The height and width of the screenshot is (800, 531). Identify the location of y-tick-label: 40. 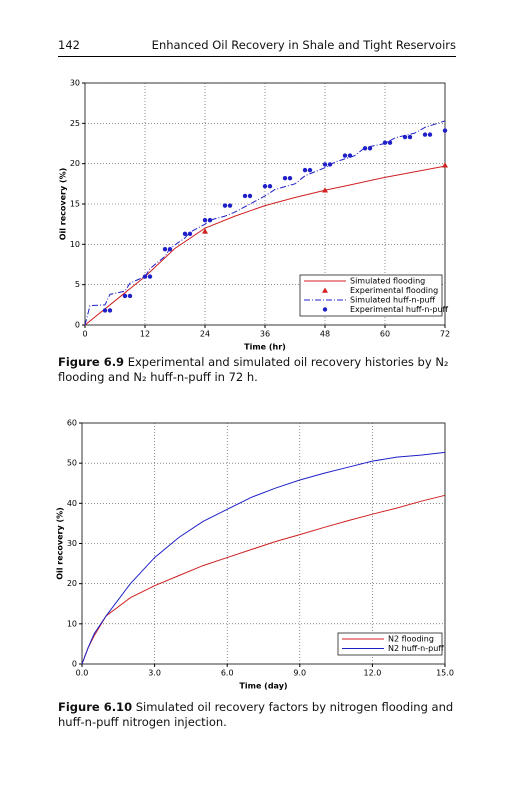
(72, 503).